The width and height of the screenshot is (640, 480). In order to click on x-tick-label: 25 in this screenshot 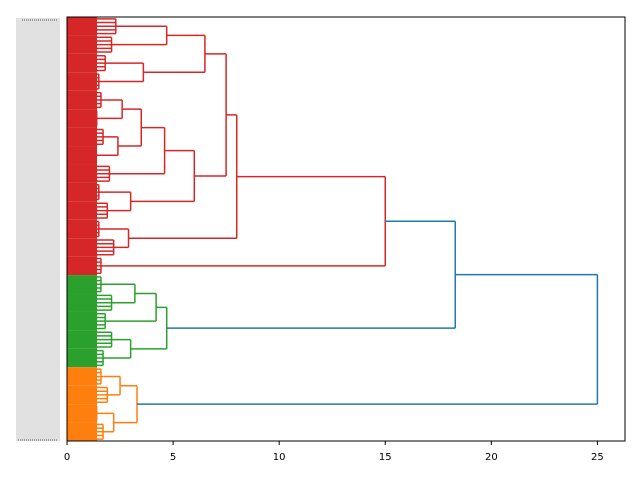, I will do `click(597, 457)`.